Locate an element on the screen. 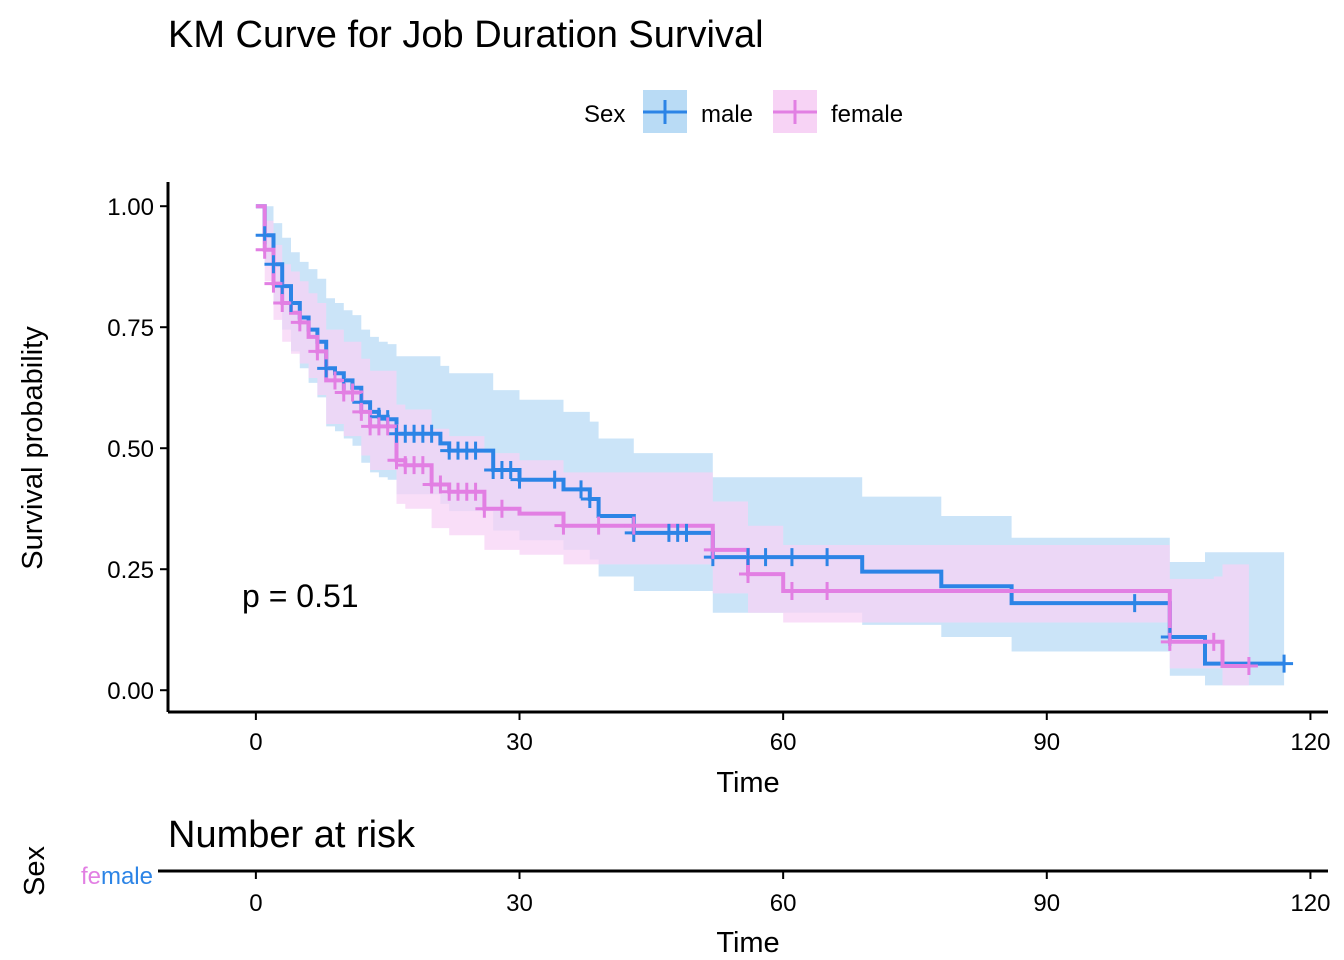 Image resolution: width=1344 pixels, height=960 pixels. risk-x-tick-label: 60 is located at coordinates (783, 903).